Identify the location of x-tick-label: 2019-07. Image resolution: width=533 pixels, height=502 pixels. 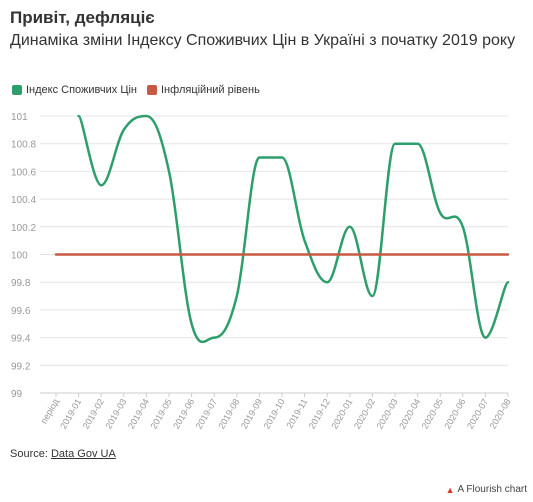
(206, 414).